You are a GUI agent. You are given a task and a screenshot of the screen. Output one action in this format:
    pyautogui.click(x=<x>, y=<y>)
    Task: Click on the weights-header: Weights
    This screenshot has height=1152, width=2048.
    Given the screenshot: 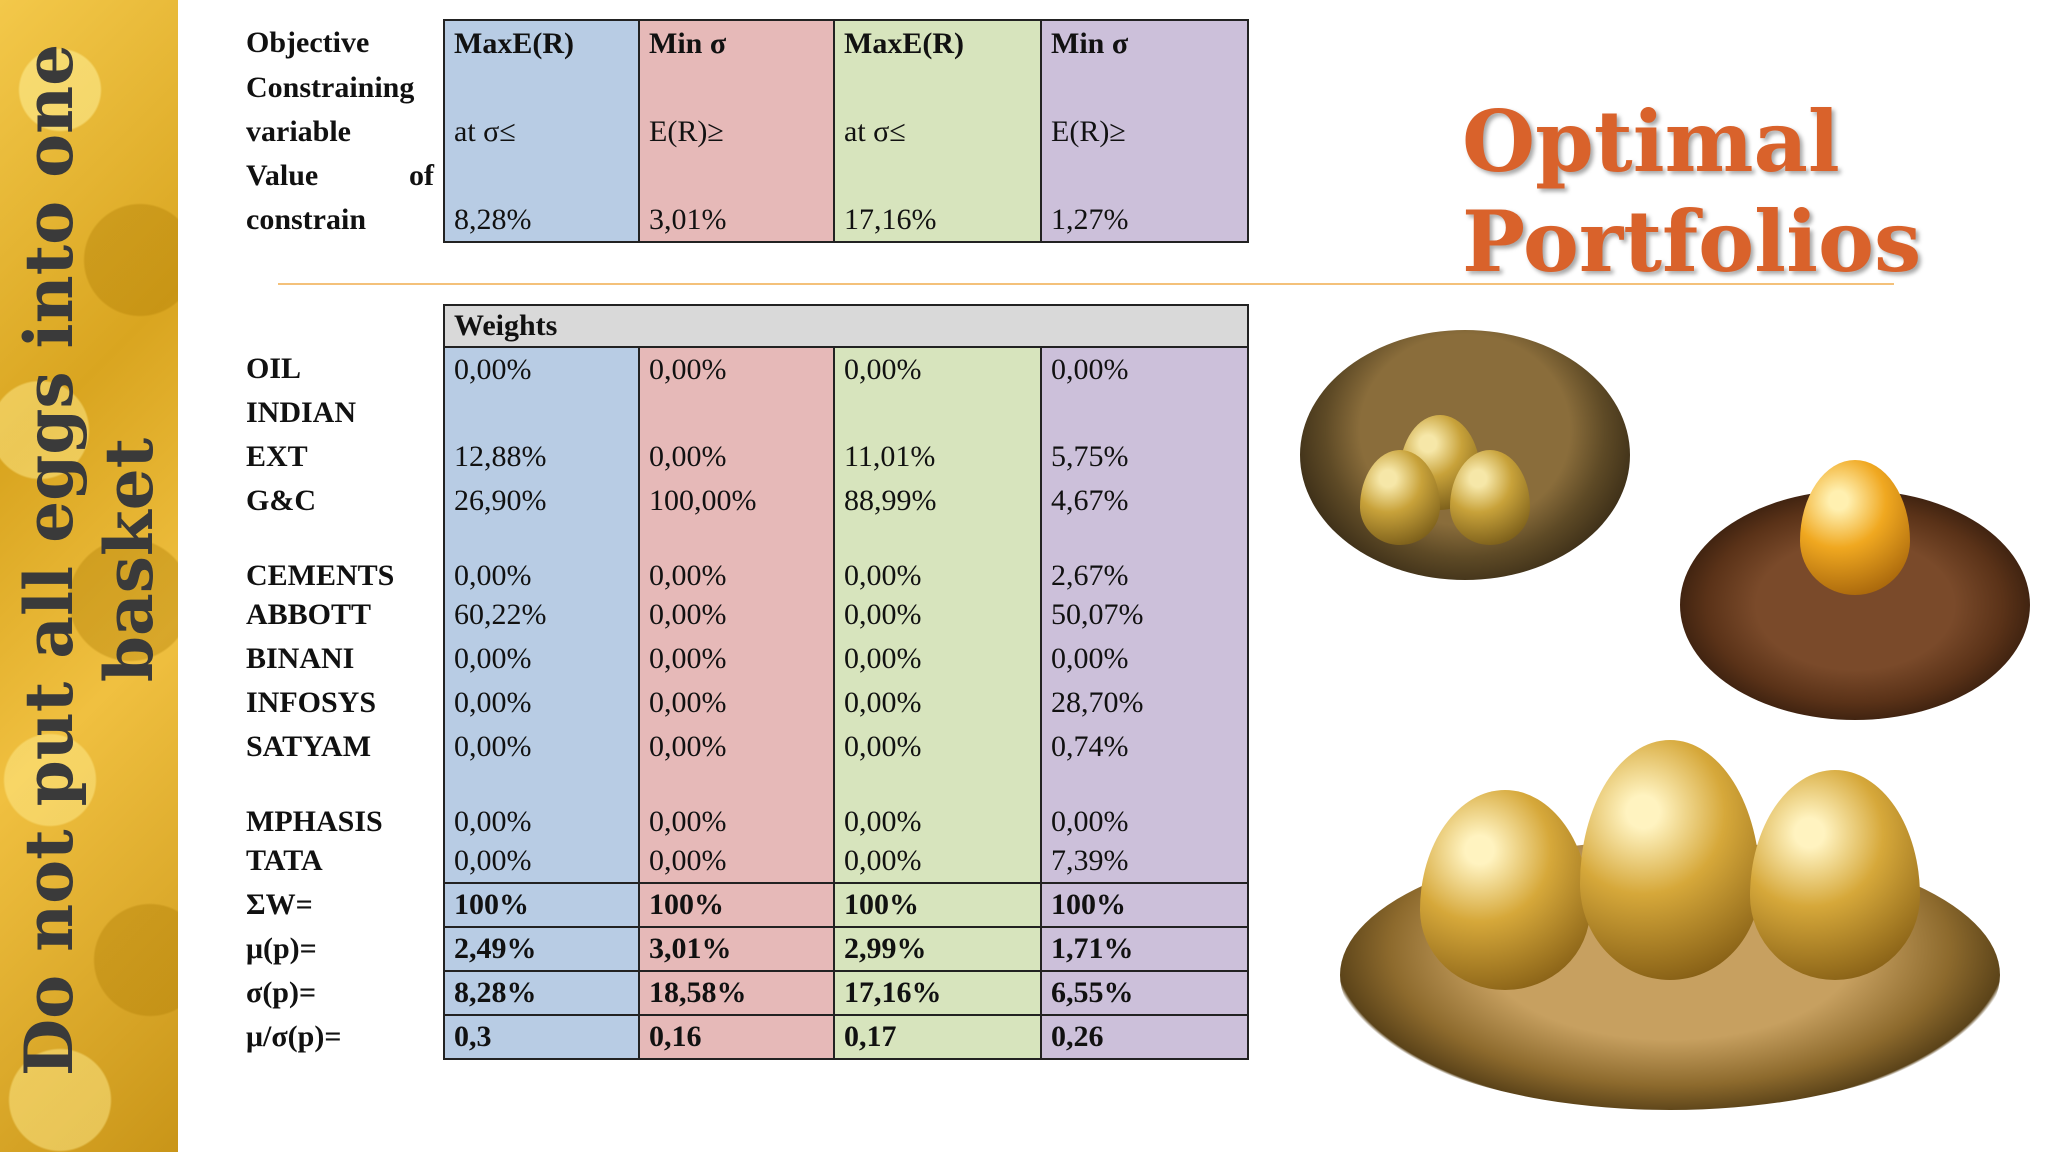 What is the action you would take?
    pyautogui.click(x=846, y=326)
    